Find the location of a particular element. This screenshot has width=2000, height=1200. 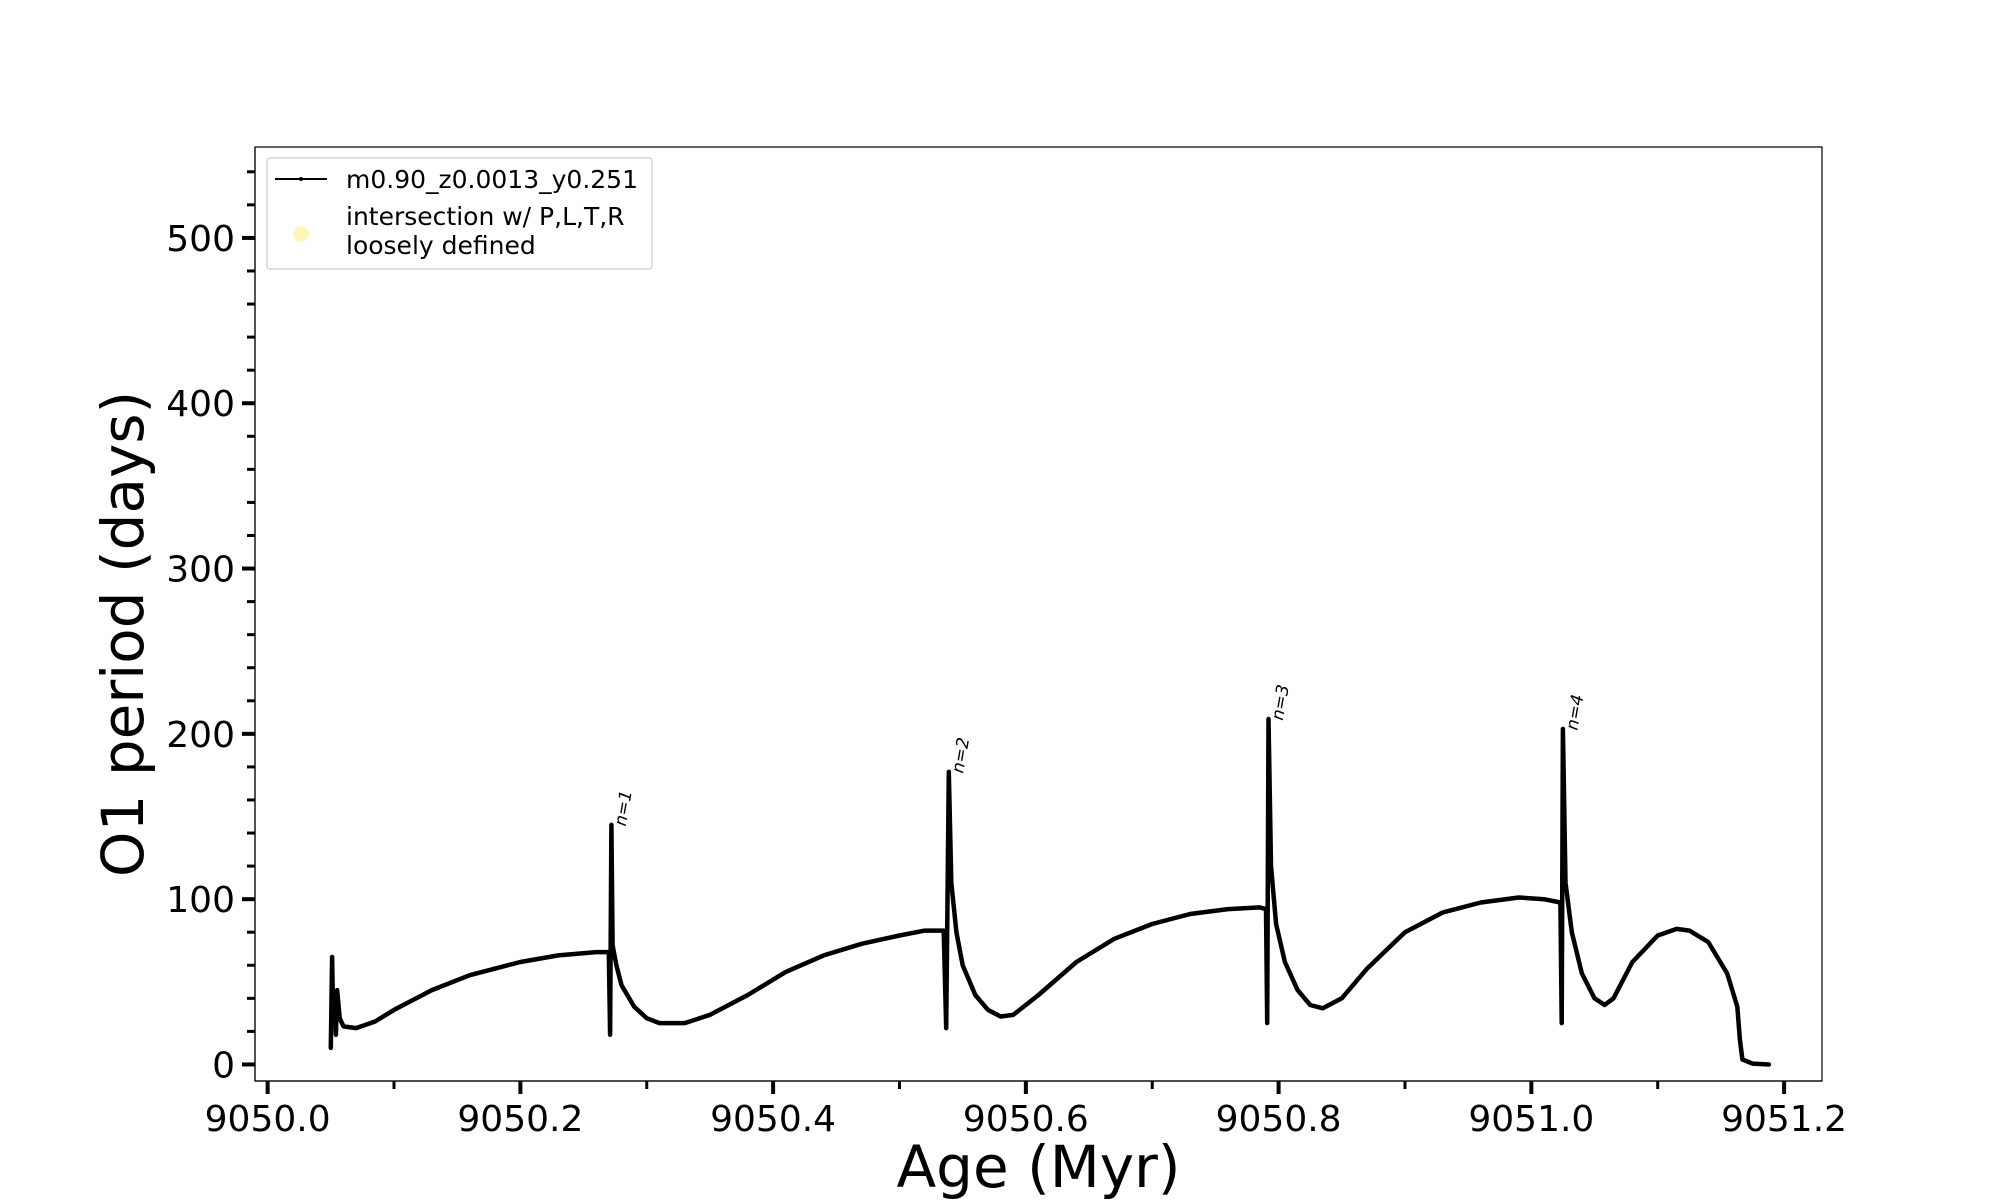

x-tick-label: 9050.6 is located at coordinates (1026, 1119).